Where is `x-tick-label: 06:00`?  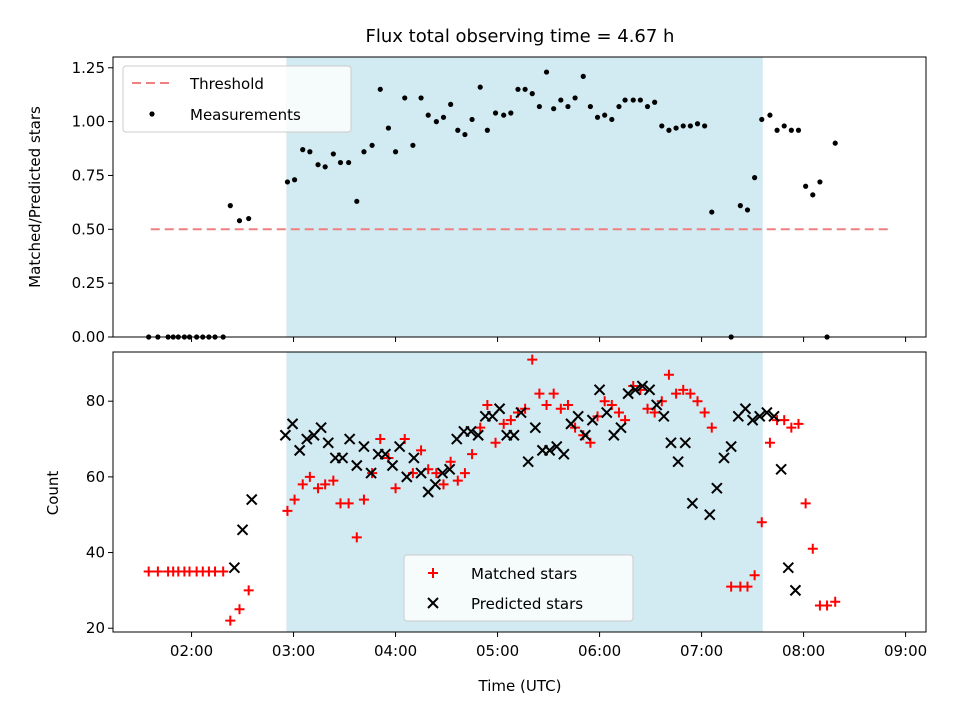
x-tick-label: 06:00 is located at coordinates (599, 651).